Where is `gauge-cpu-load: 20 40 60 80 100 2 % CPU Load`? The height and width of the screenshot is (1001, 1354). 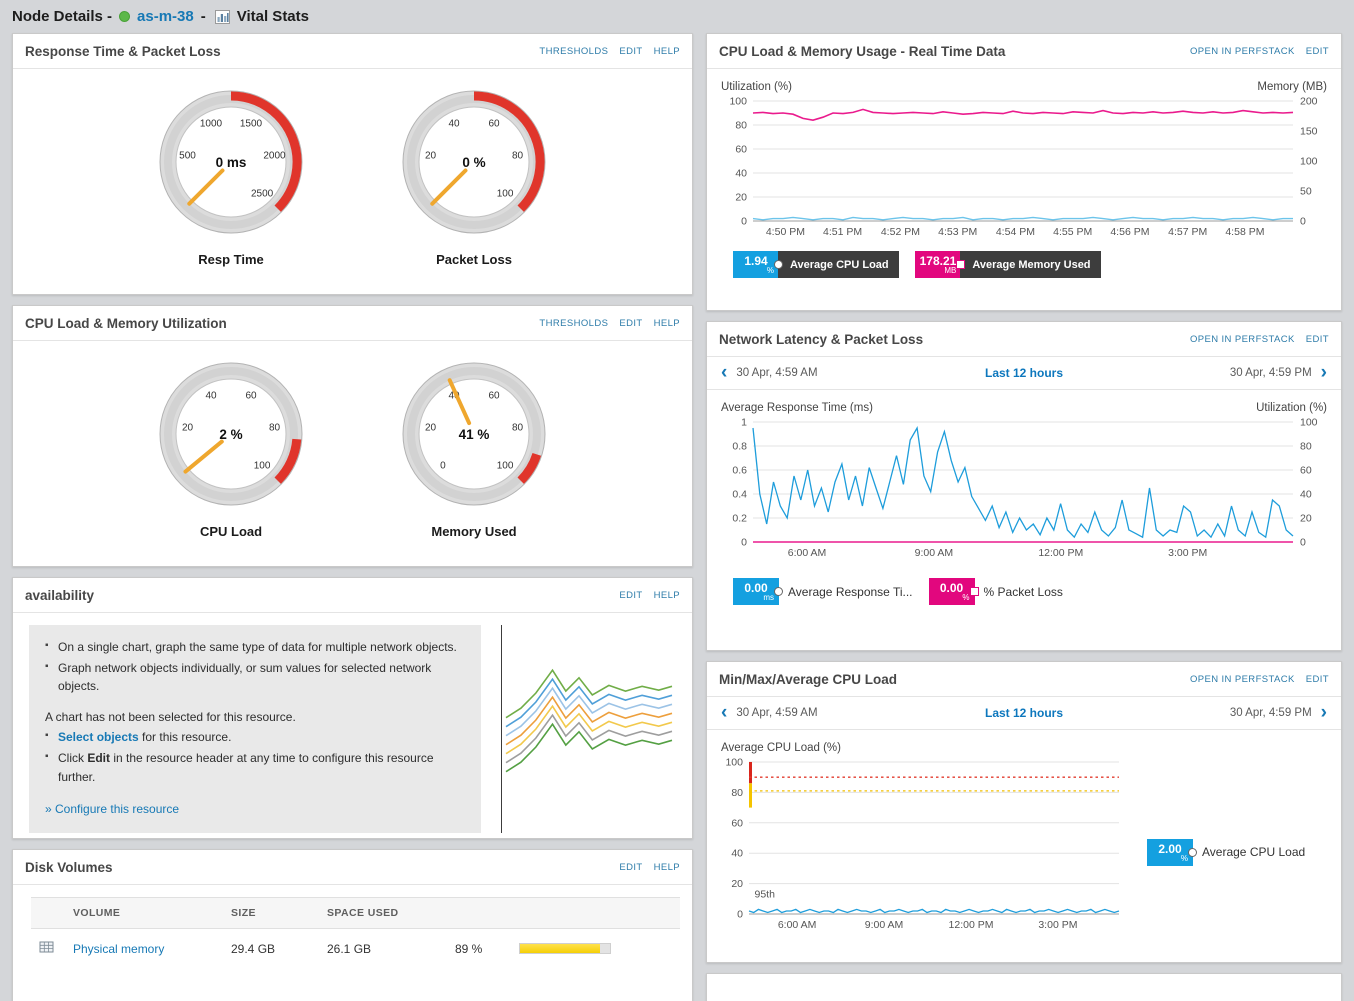 gauge-cpu-load: 20 40 60 80 100 2 % CPU Load is located at coordinates (231, 449).